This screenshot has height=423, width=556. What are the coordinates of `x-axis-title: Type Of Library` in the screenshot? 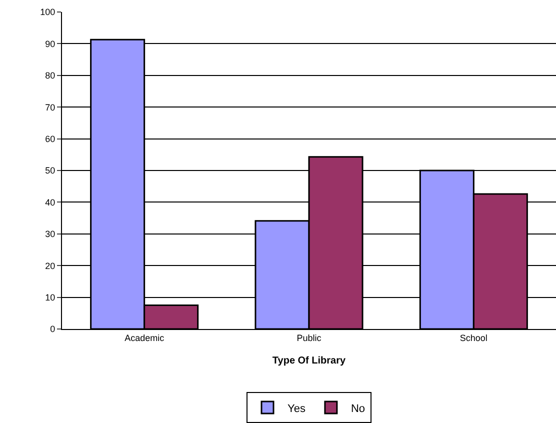 It's located at (309, 360).